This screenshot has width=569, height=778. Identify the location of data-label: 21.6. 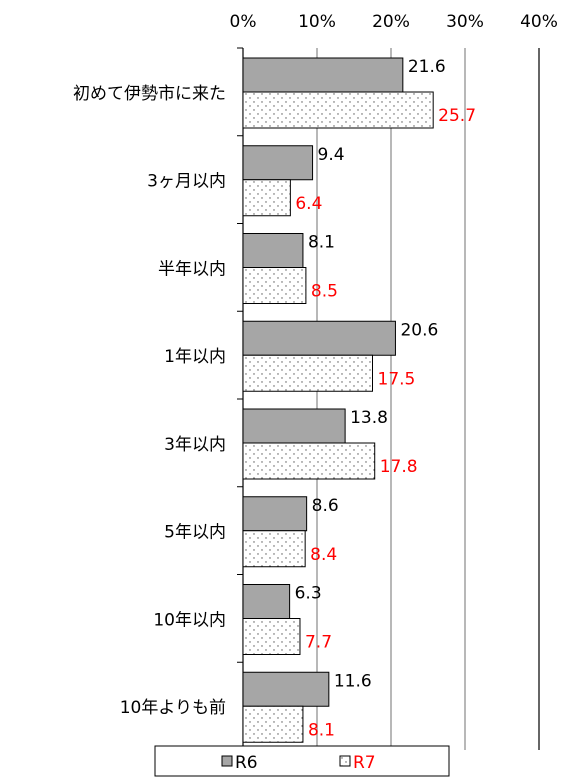
(427, 67).